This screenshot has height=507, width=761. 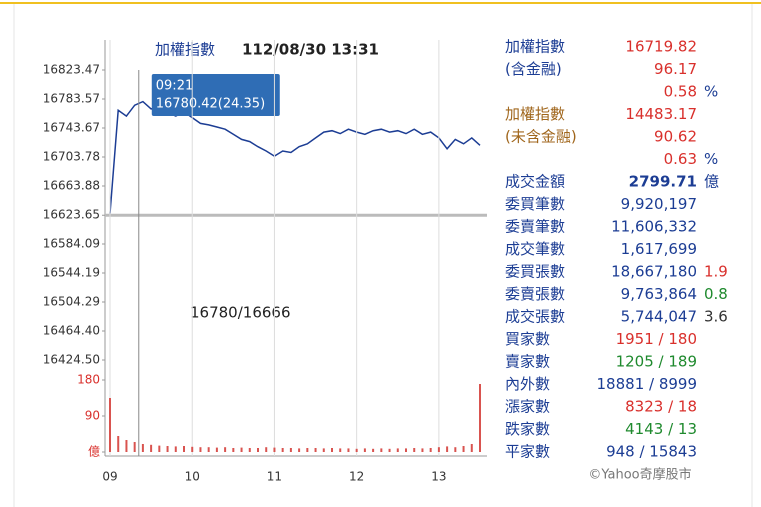 What do you see at coordinates (71, 128) in the screenshot?
I see `y-tick-label: 16743.67` at bounding box center [71, 128].